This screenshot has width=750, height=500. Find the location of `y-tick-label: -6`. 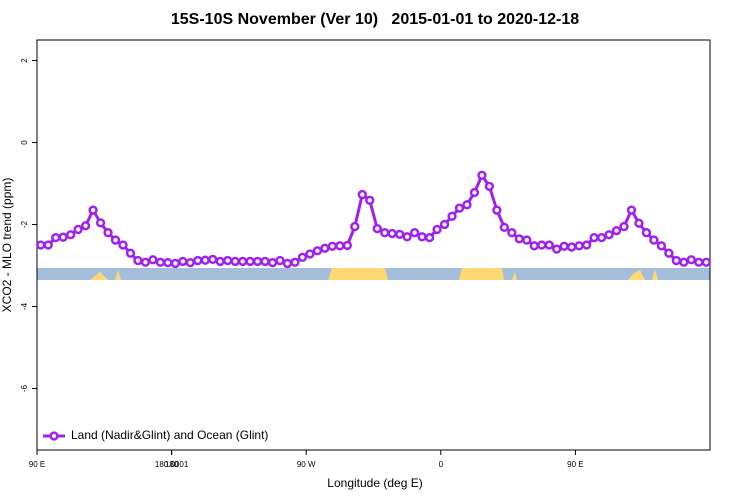

y-tick-label: -6 is located at coordinates (24, 388).